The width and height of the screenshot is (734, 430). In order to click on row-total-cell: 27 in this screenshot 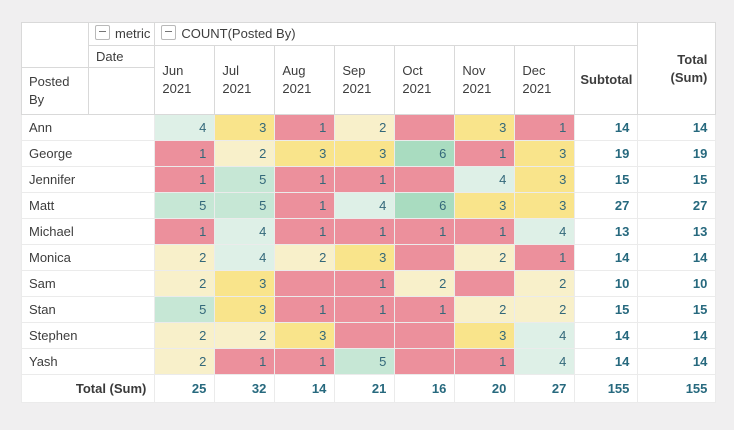, I will do `click(677, 205)`.